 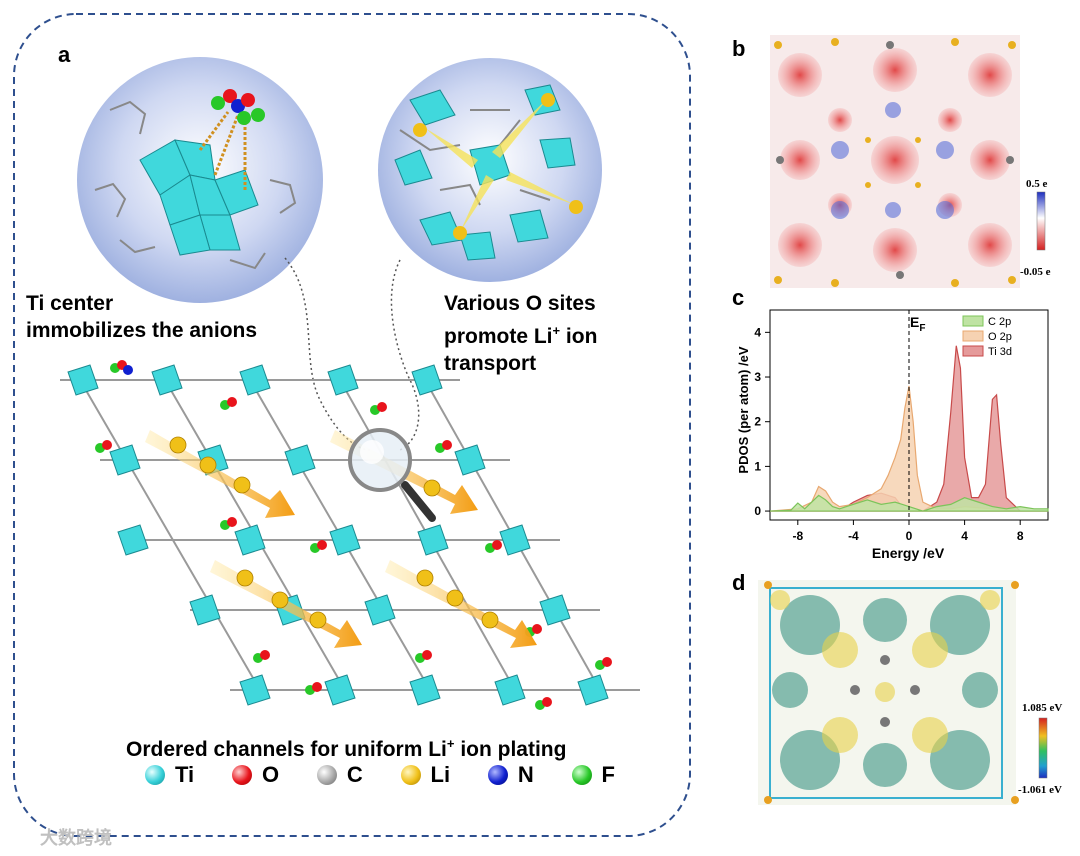 I want to click on legend-label: O, so click(x=270, y=774).